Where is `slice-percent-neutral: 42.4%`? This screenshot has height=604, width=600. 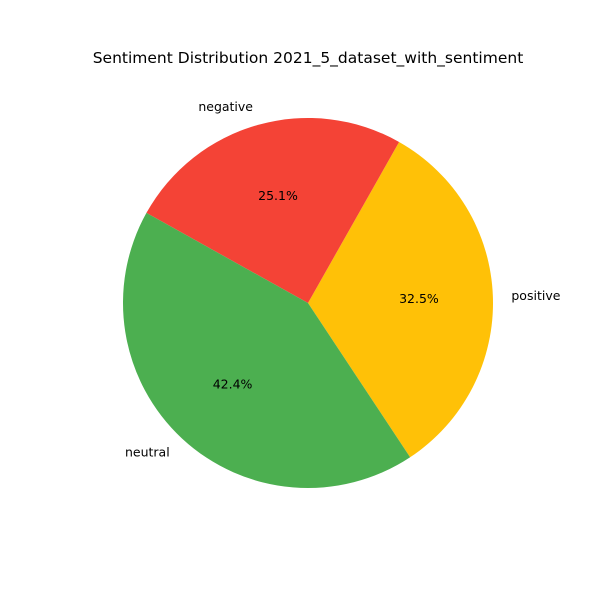 slice-percent-neutral: 42.4% is located at coordinates (233, 383).